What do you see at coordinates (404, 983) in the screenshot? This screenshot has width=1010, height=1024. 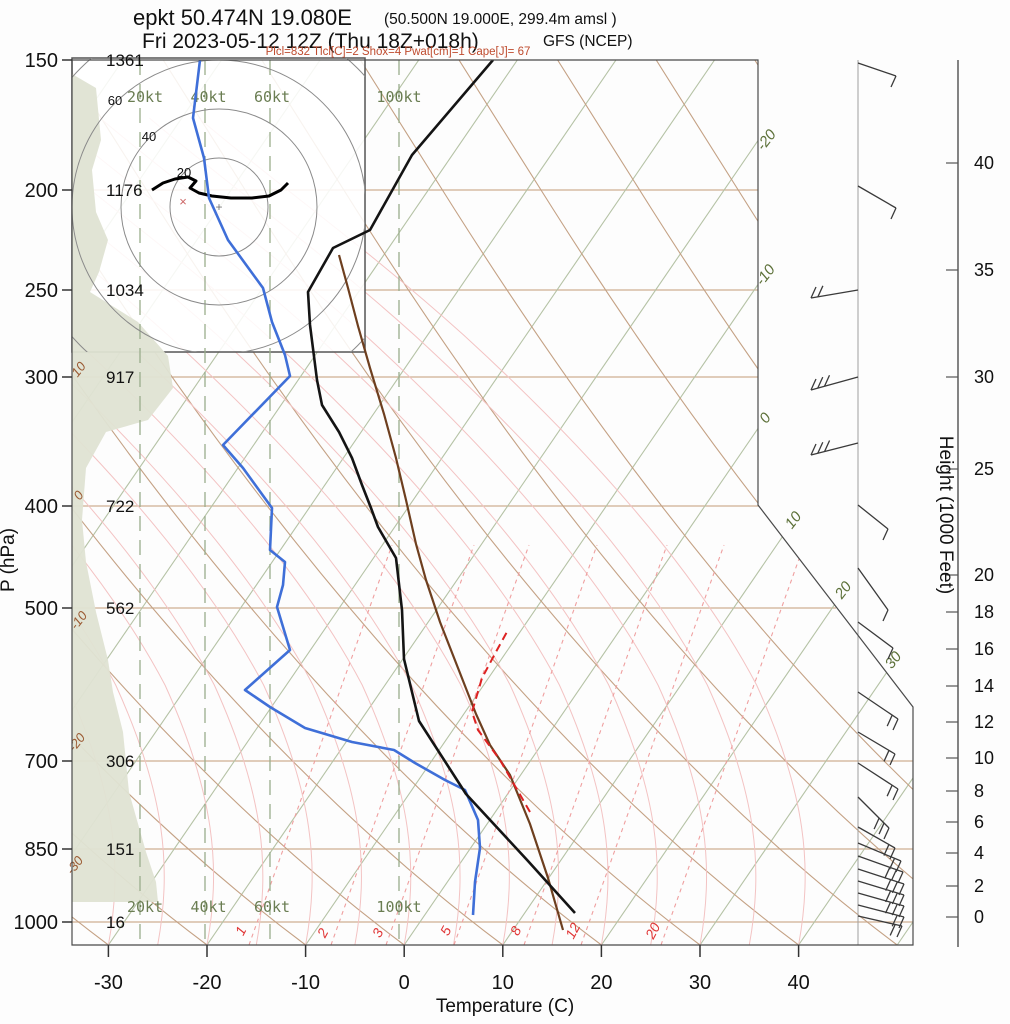 I see `temperature-tick-label: 0` at bounding box center [404, 983].